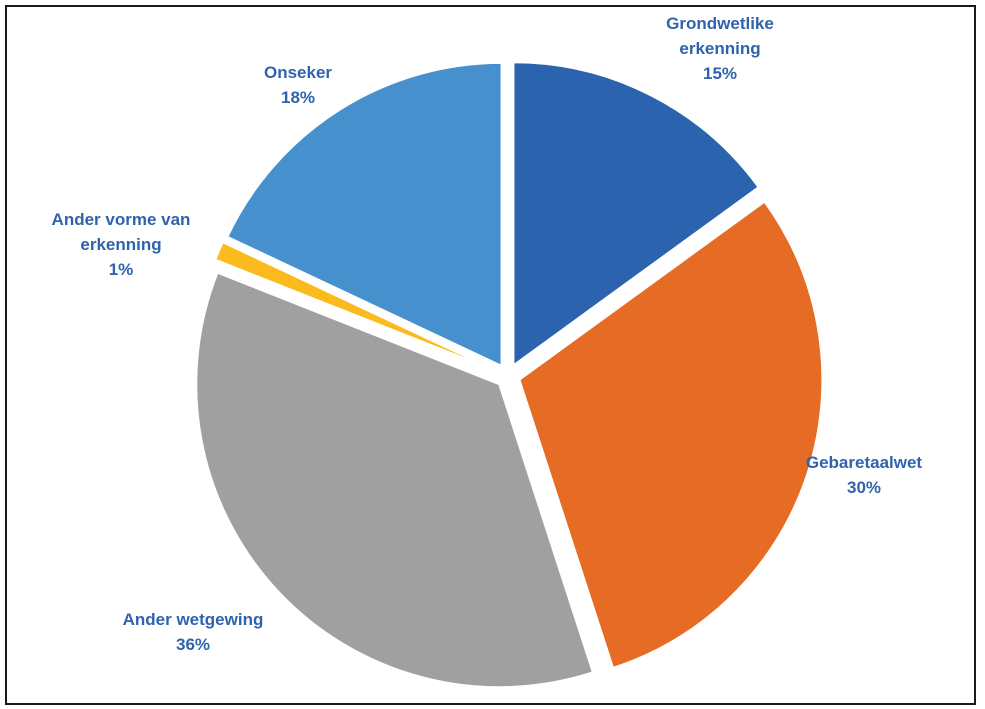 The height and width of the screenshot is (709, 985). What do you see at coordinates (121, 219) in the screenshot?
I see `slice-label-line-3-0: Ander vorme van` at bounding box center [121, 219].